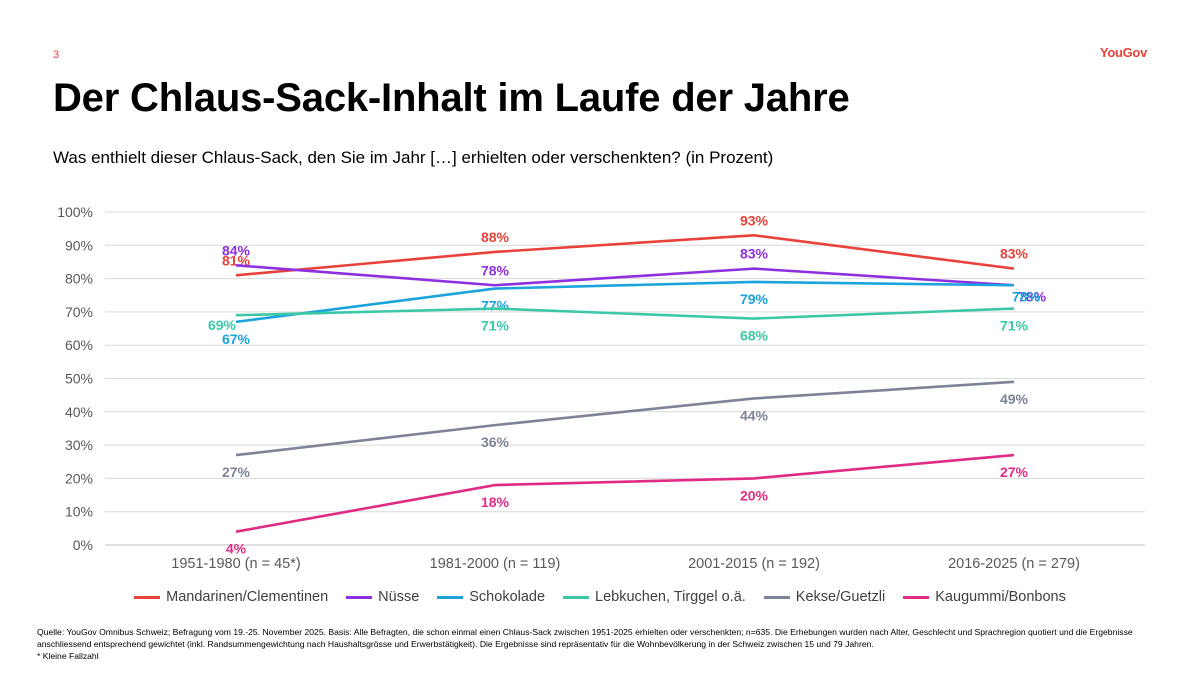 This screenshot has width=1200, height=674. I want to click on y-tick-label: 80%, so click(79, 279).